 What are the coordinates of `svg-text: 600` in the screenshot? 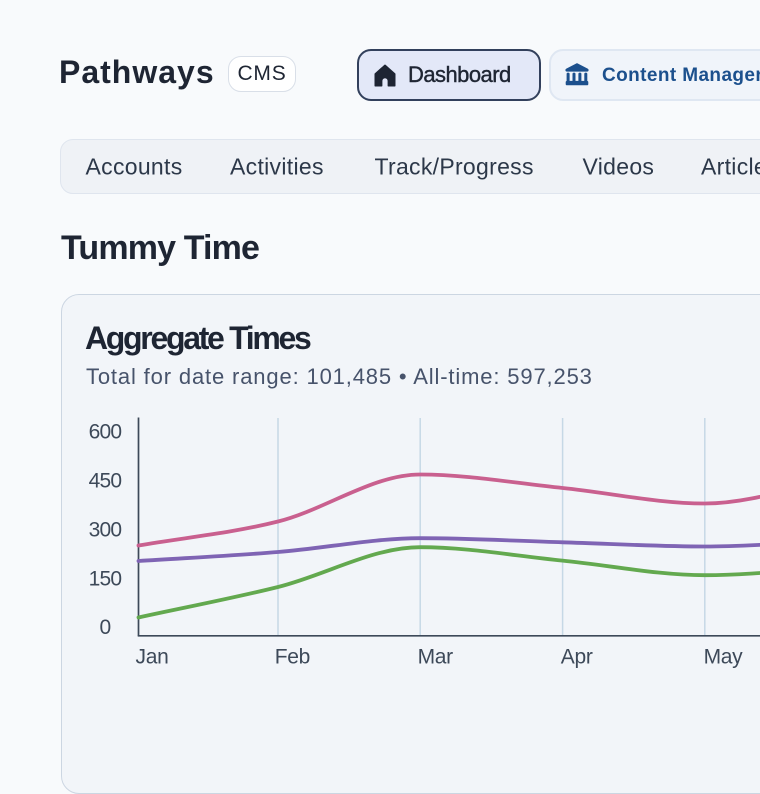 It's located at (105, 432).